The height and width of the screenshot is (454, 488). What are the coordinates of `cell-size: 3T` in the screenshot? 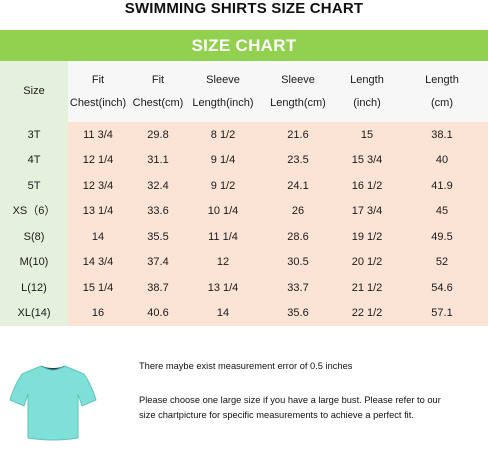 It's located at (34, 135).